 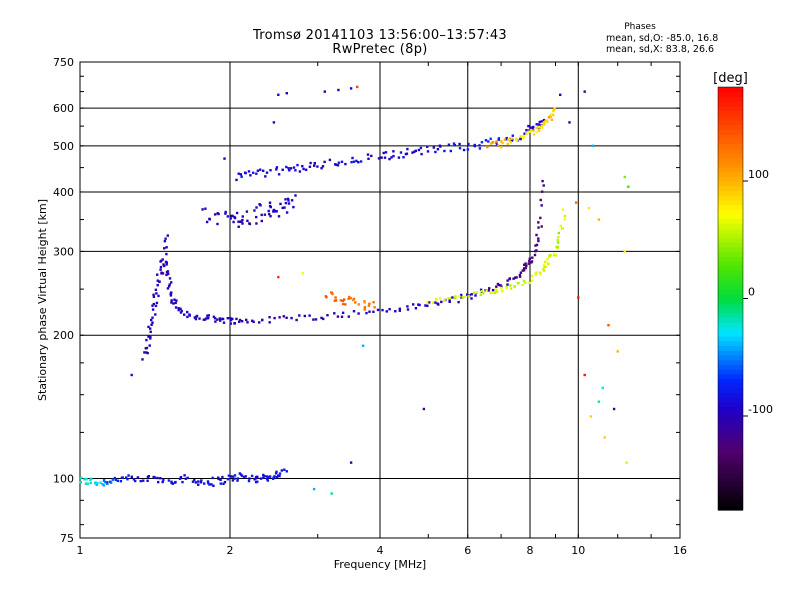 What do you see at coordinates (67, 538) in the screenshot?
I see `y-tick-label: 75` at bounding box center [67, 538].